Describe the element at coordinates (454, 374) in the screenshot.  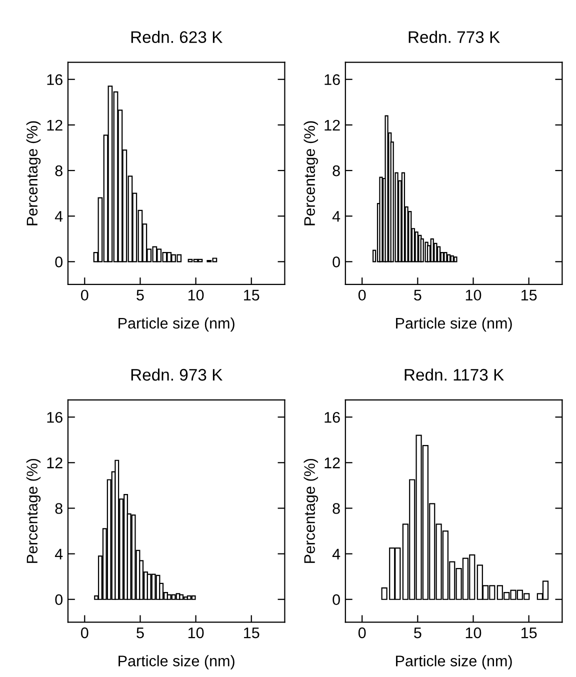
I see `chart-title: Redn. 1173 K` at that location.